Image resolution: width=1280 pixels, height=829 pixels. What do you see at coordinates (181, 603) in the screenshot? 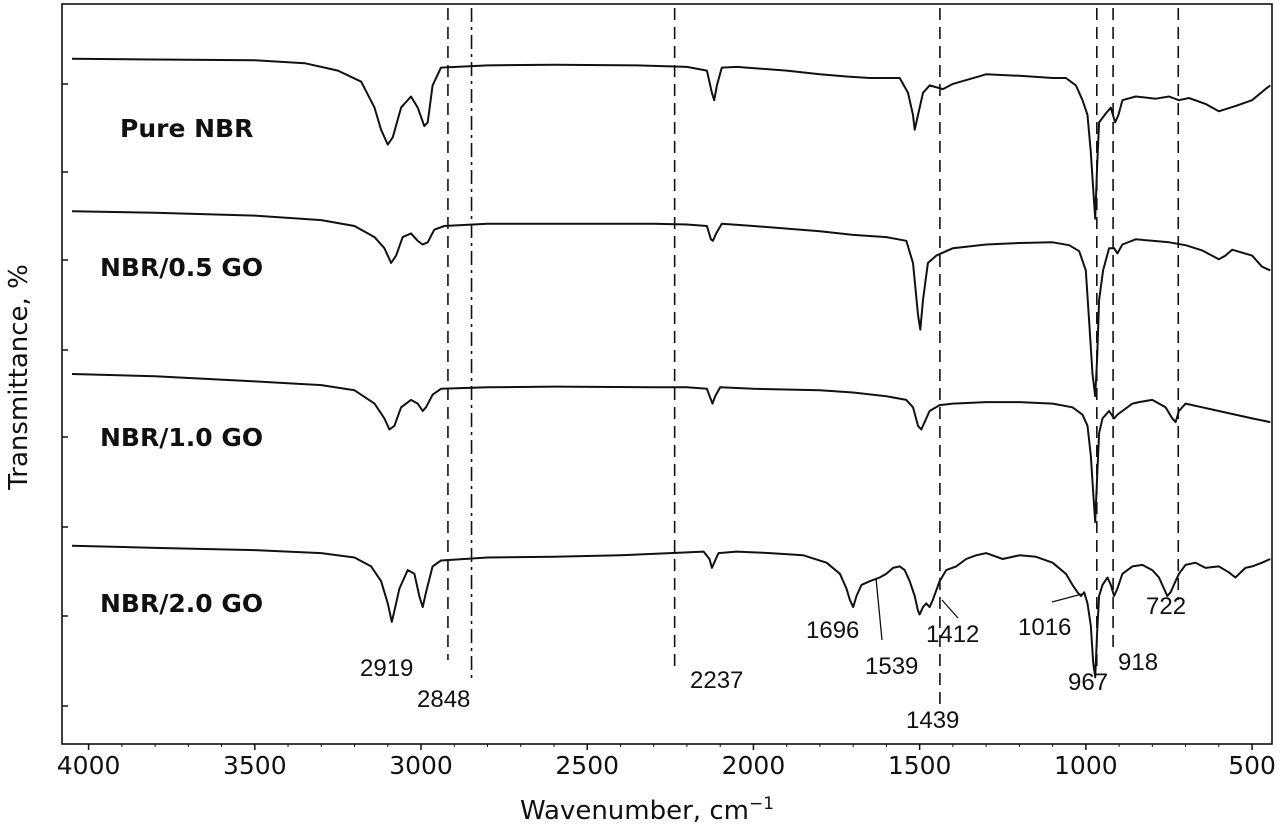
I see `series-label-nbr-2-0-go: NBR/2.0 GO` at bounding box center [181, 603].